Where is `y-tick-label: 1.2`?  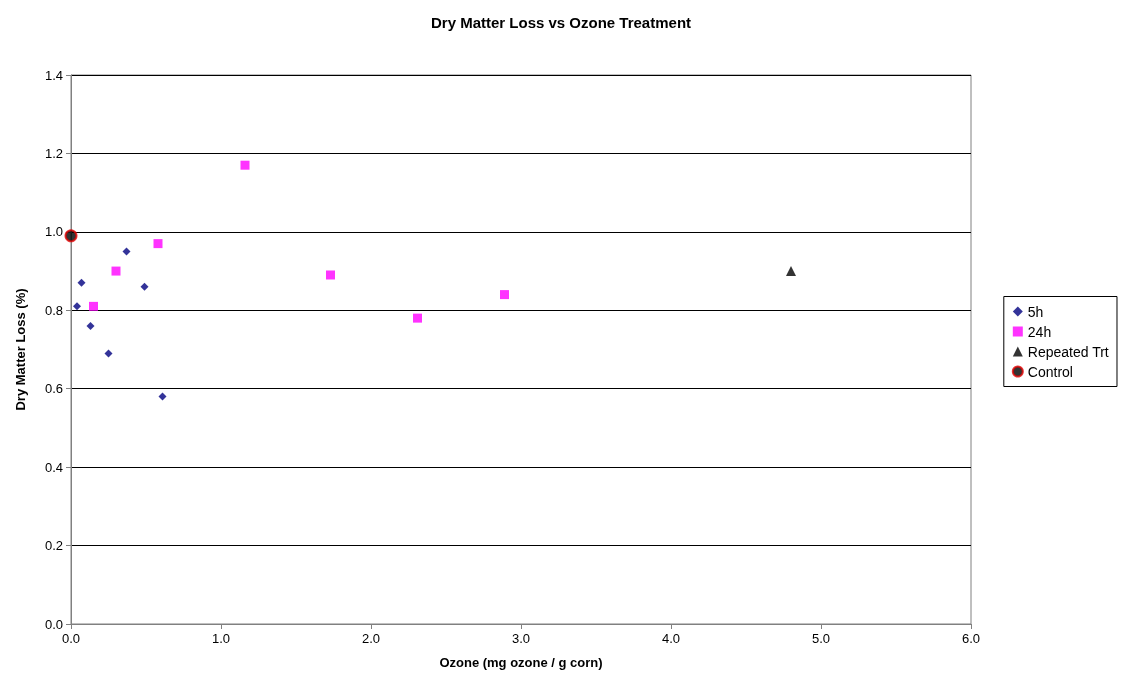
y-tick-label: 1.2 is located at coordinates (53, 153).